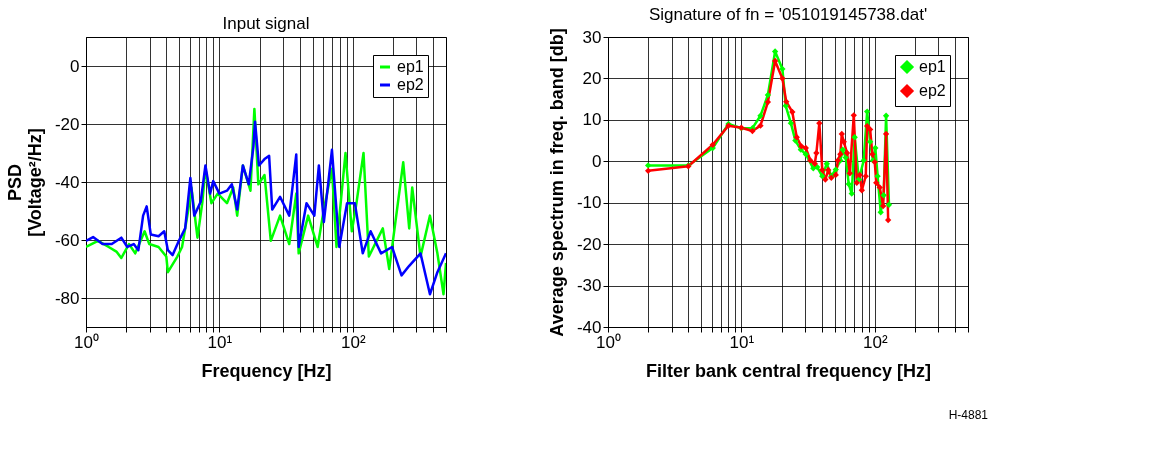 The image size is (1151, 469). Describe the element at coordinates (968, 415) in the screenshot. I see `text: H-4881` at that location.